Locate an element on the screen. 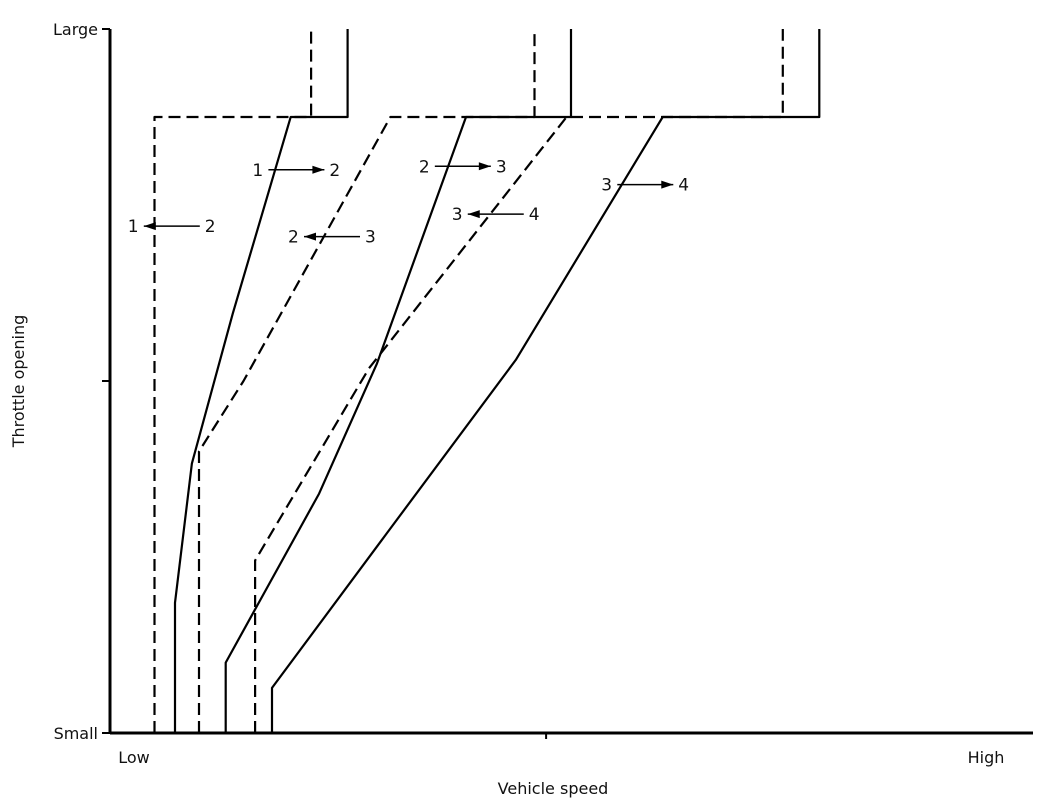 The width and height of the screenshot is (1056, 804). y-axis-label: Throttle opening is located at coordinates (18, 382).